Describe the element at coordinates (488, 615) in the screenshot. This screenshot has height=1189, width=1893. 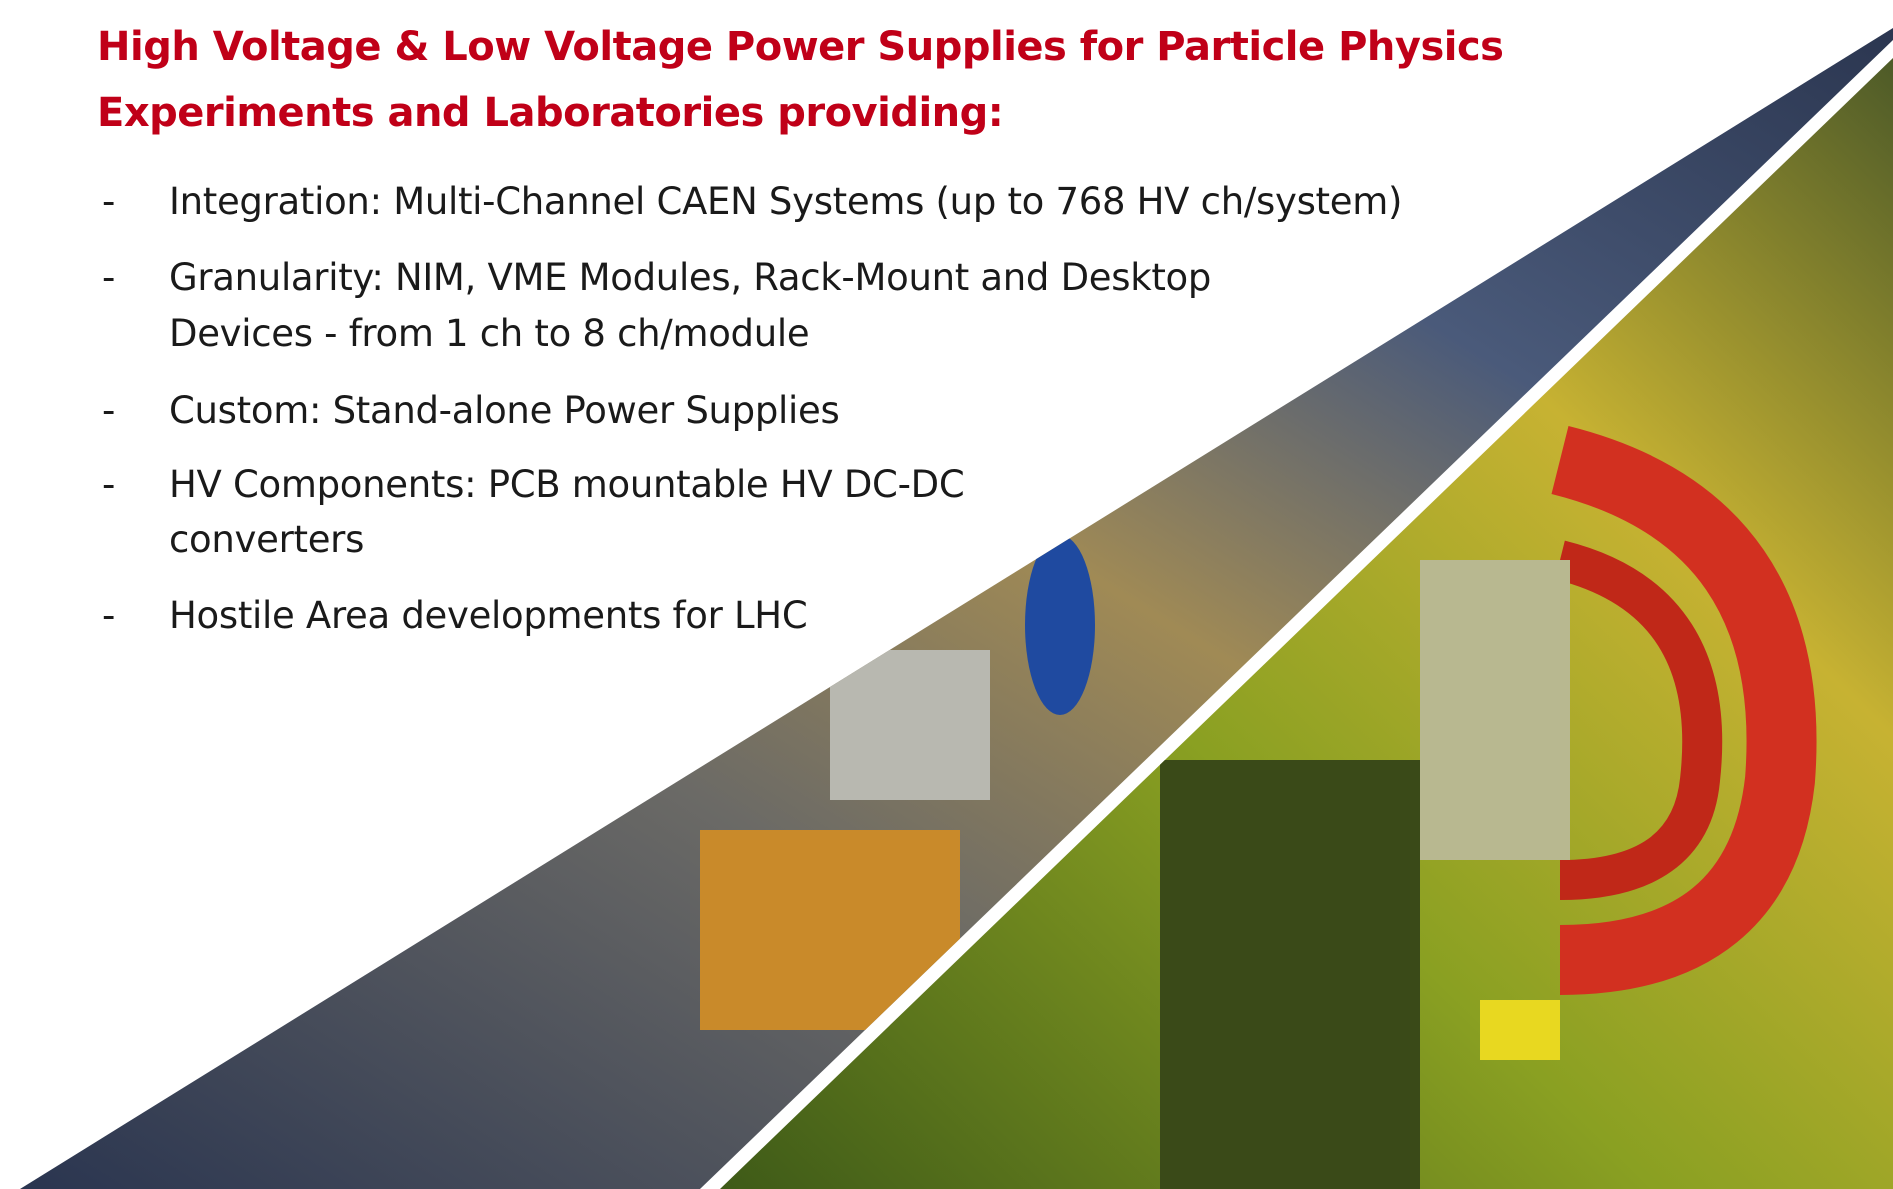
I see `bullet-text: Hostile Area developments for LHC` at that location.